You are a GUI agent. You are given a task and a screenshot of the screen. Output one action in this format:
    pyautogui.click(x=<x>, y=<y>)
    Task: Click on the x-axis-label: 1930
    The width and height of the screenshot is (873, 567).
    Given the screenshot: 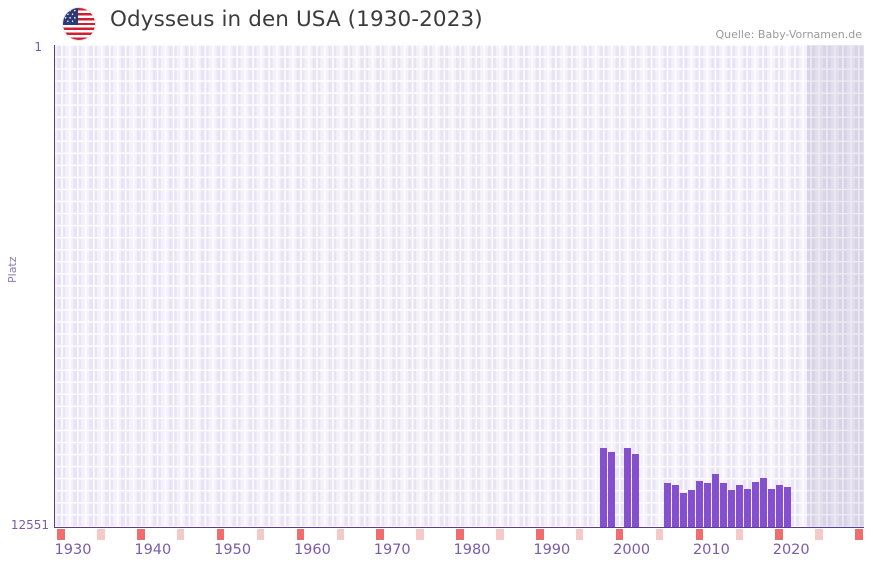 What is the action you would take?
    pyautogui.click(x=73, y=550)
    